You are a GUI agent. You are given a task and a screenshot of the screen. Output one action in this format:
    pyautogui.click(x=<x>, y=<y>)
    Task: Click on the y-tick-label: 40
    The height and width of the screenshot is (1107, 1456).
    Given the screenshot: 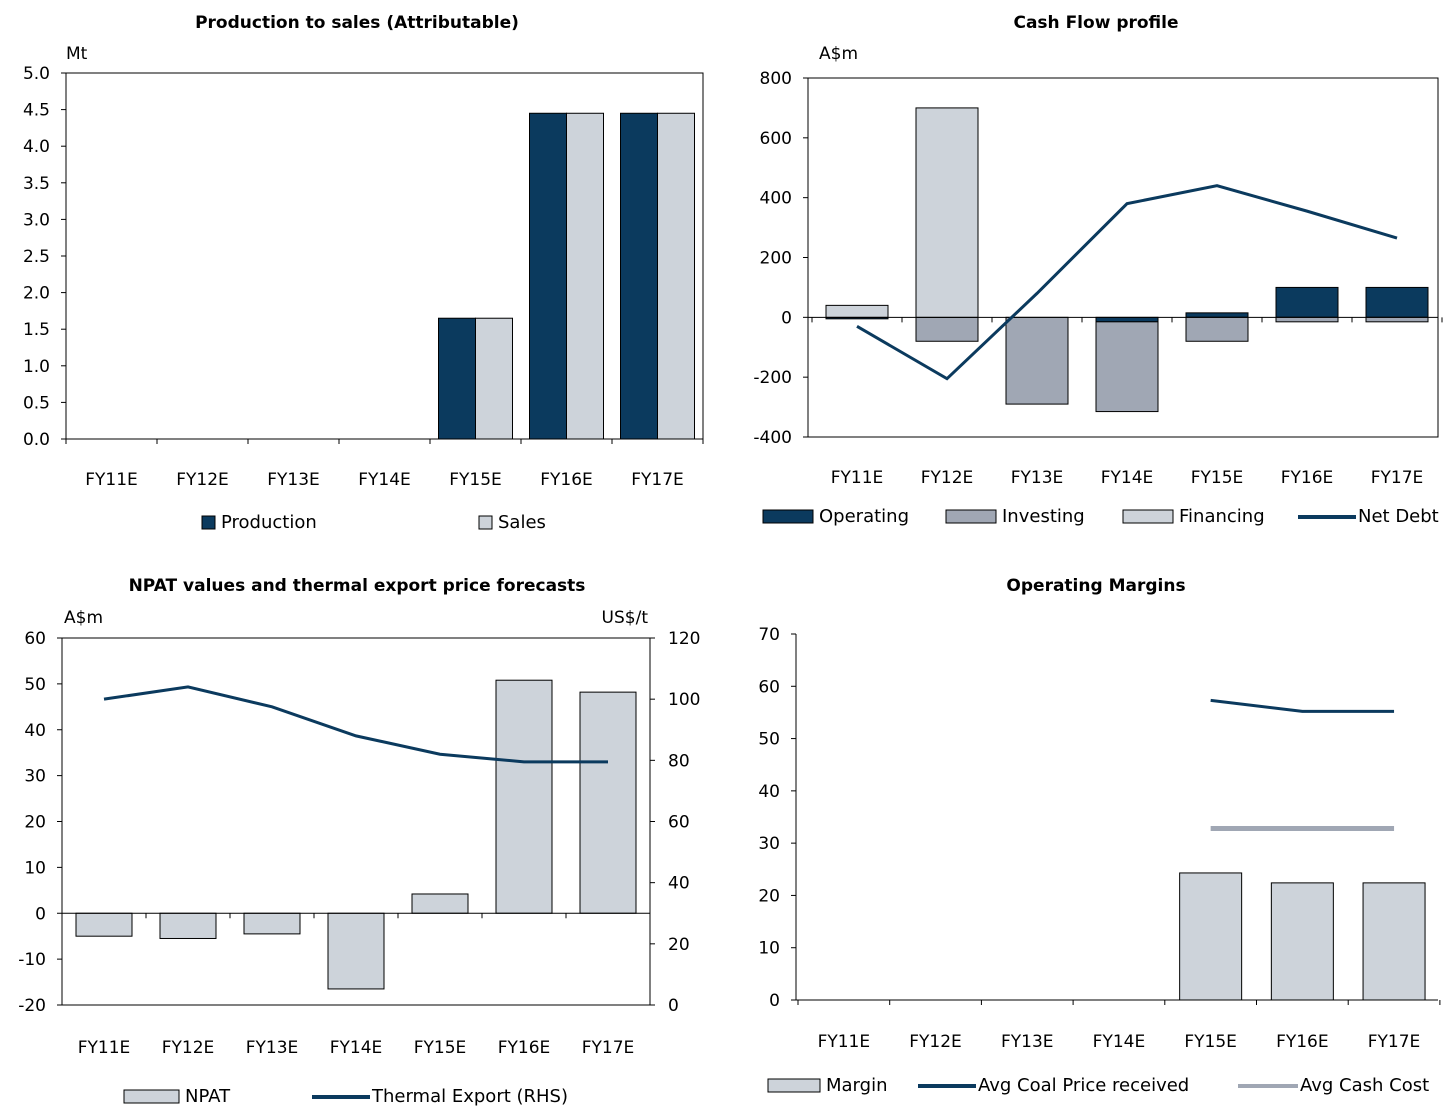 What is the action you would take?
    pyautogui.click(x=35, y=731)
    